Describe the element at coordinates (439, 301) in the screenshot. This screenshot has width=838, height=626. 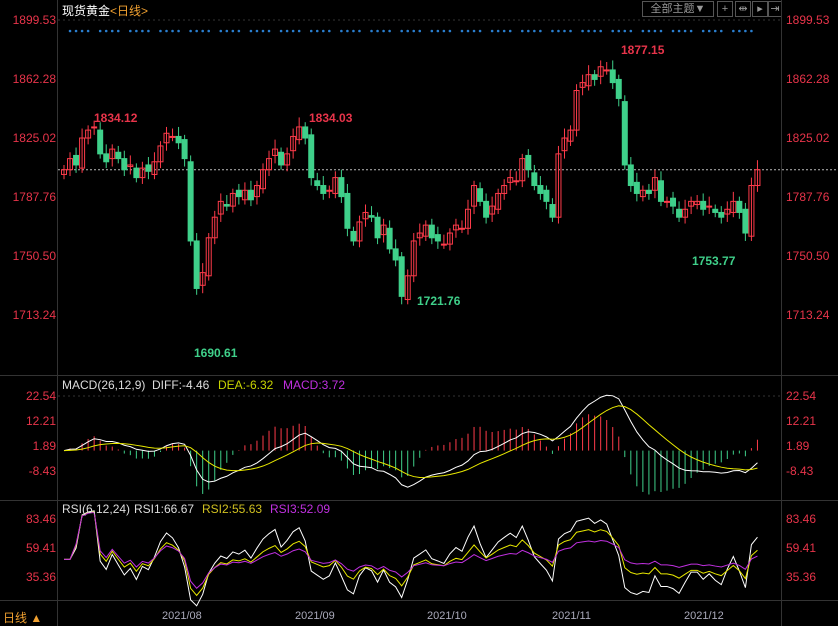
I see `price-annotation: 1721.76` at that location.